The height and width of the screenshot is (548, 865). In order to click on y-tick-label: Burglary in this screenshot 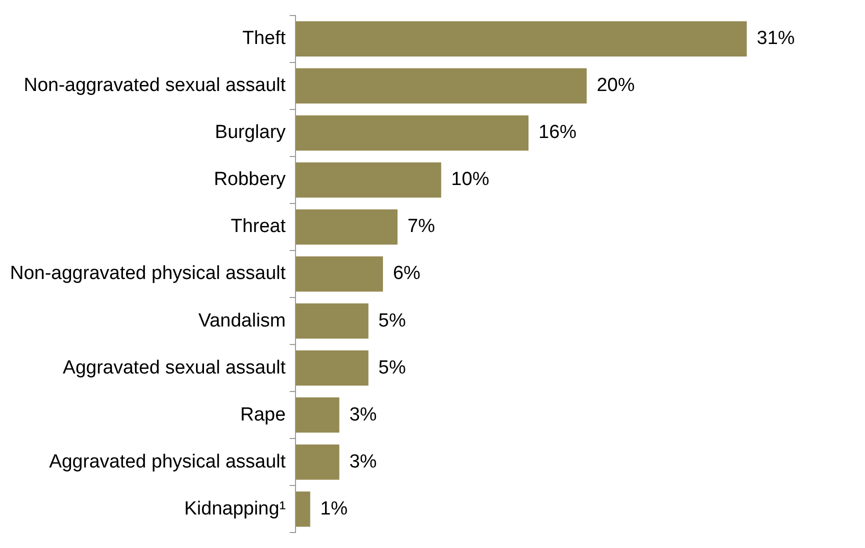, I will do `click(250, 133)`.